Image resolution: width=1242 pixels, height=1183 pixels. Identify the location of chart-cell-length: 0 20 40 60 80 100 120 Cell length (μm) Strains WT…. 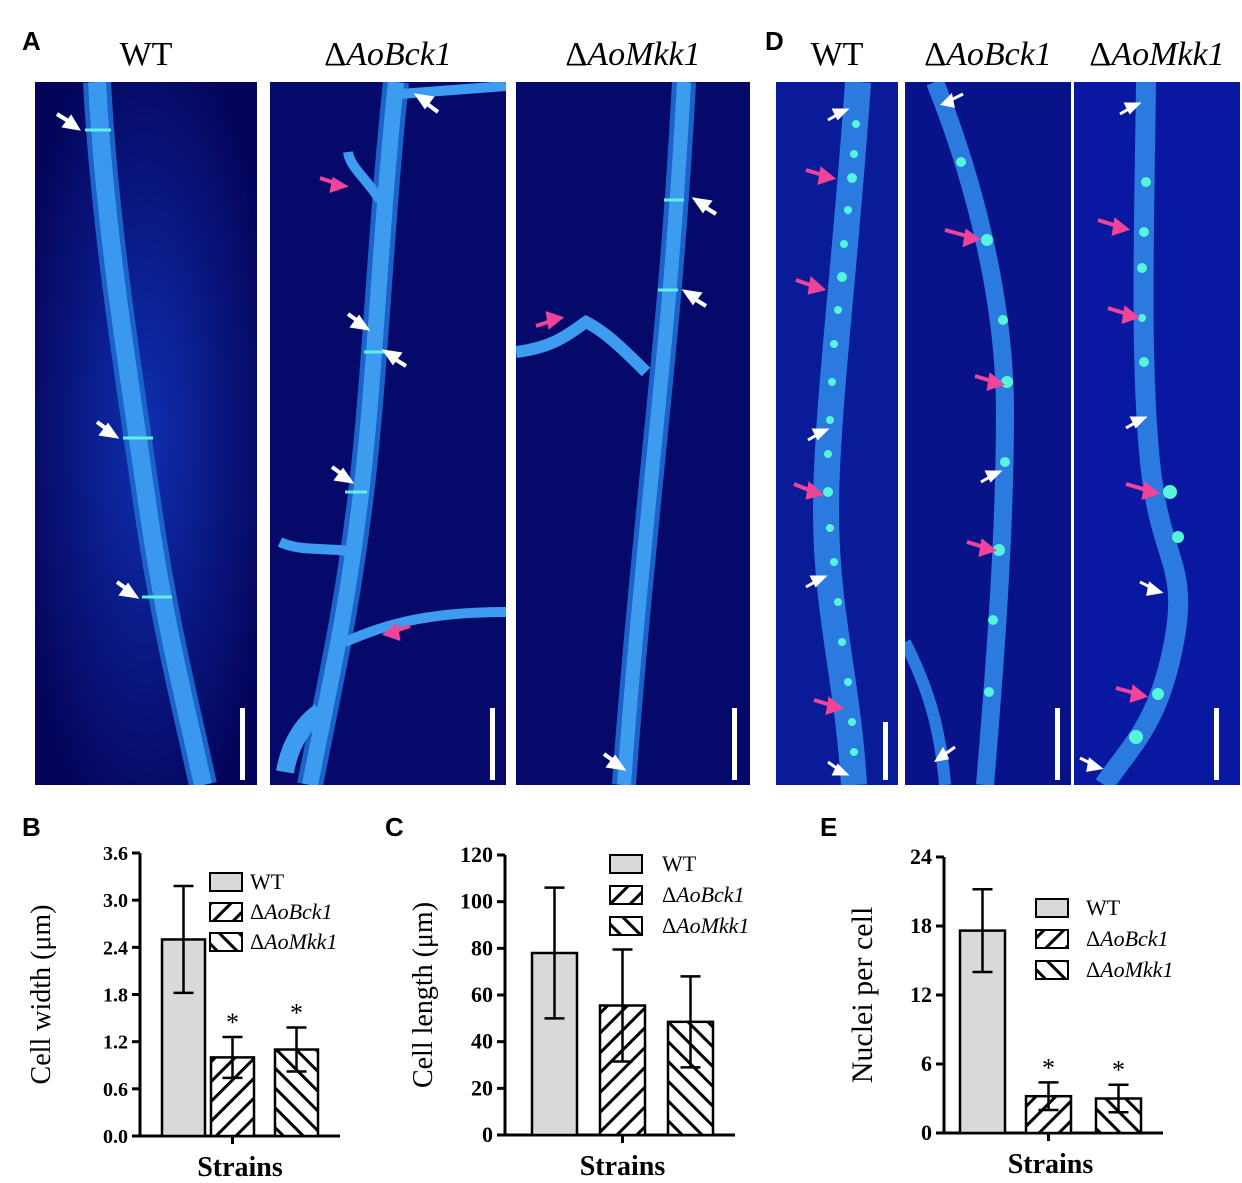
(578, 1011).